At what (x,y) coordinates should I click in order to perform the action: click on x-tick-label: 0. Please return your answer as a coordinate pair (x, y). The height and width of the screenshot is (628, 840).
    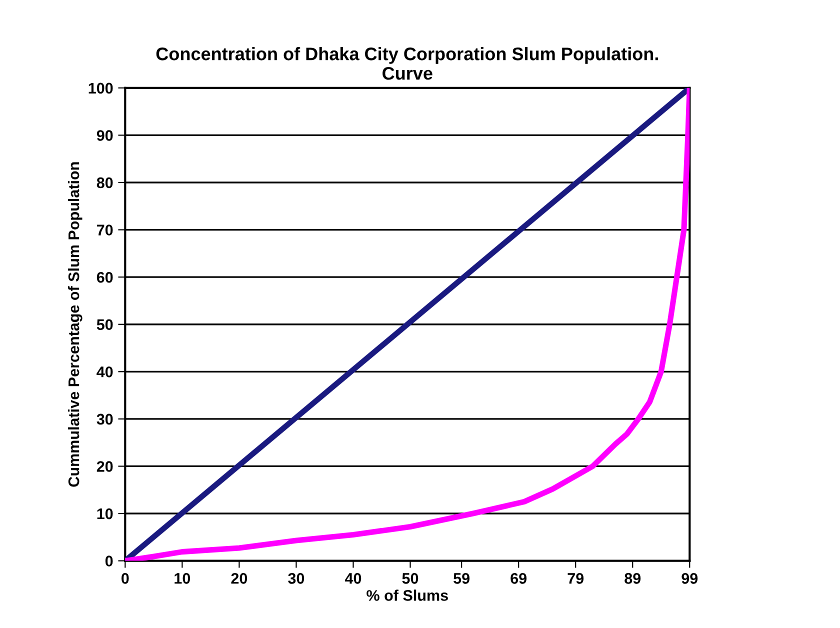
    Looking at the image, I should click on (125, 578).